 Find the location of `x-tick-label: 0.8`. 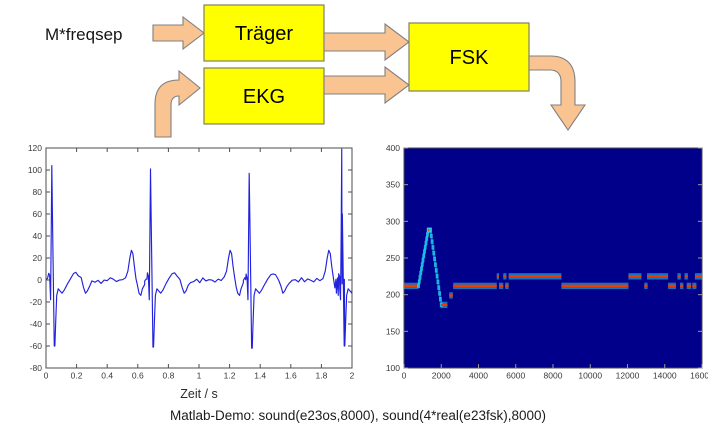

x-tick-label: 0.8 is located at coordinates (168, 375).